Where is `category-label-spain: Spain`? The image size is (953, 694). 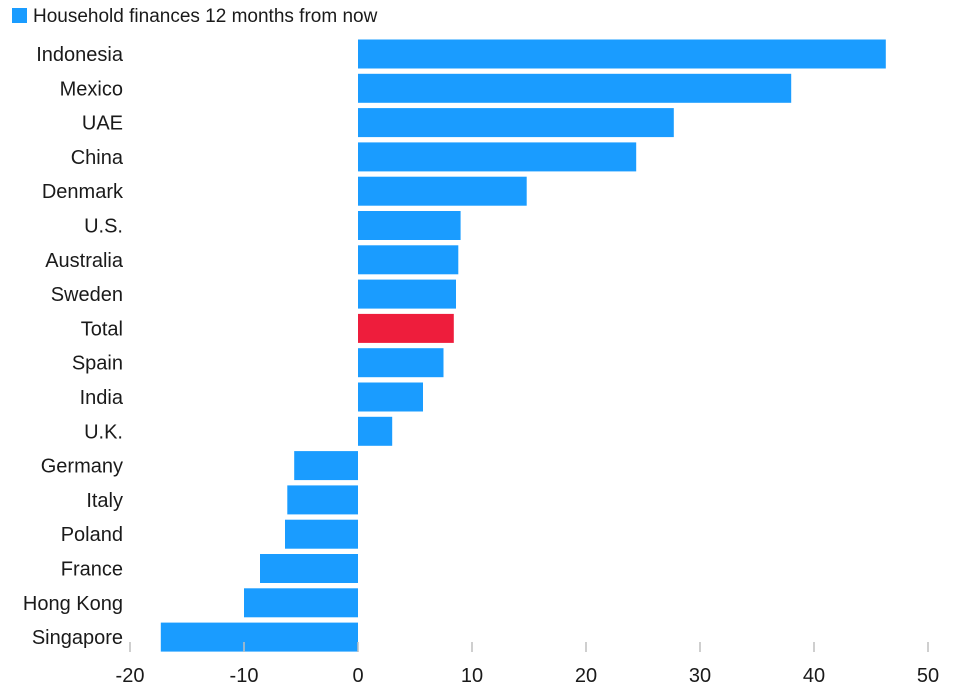
category-label-spain: Spain is located at coordinates (97, 364).